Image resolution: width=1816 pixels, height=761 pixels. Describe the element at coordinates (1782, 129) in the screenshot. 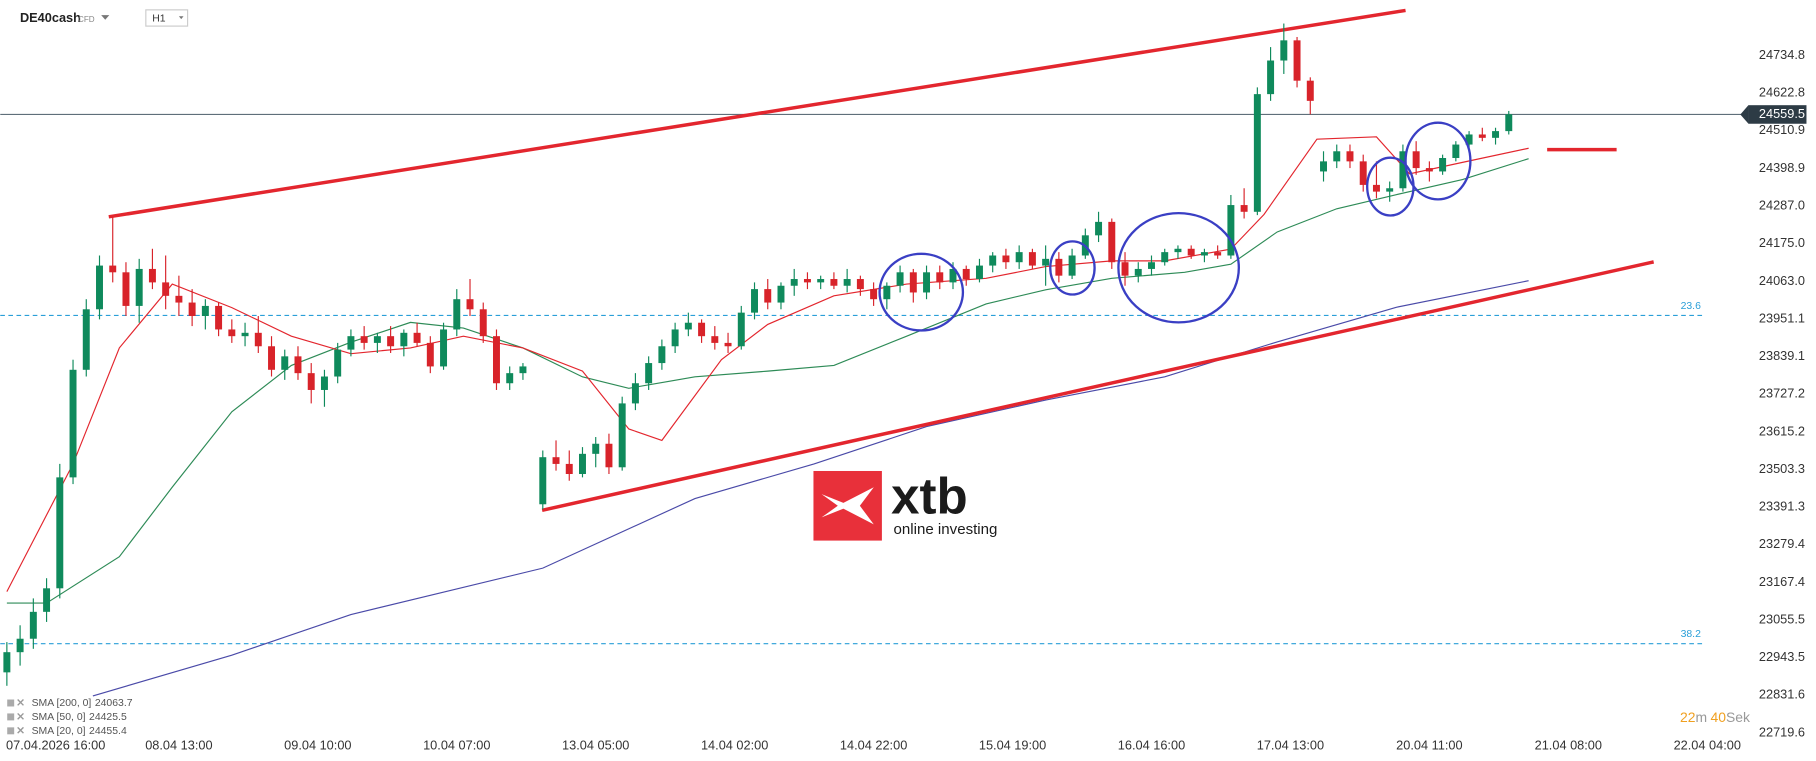

I see `y-tick-label: 24510.9` at that location.